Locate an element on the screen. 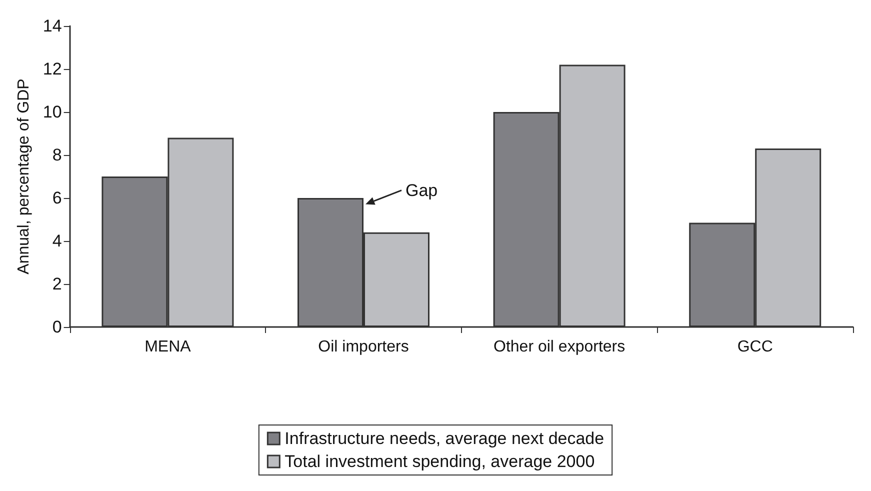 The height and width of the screenshot is (491, 871). y-axis-title: Annual, percentage of GDP is located at coordinates (24, 176).